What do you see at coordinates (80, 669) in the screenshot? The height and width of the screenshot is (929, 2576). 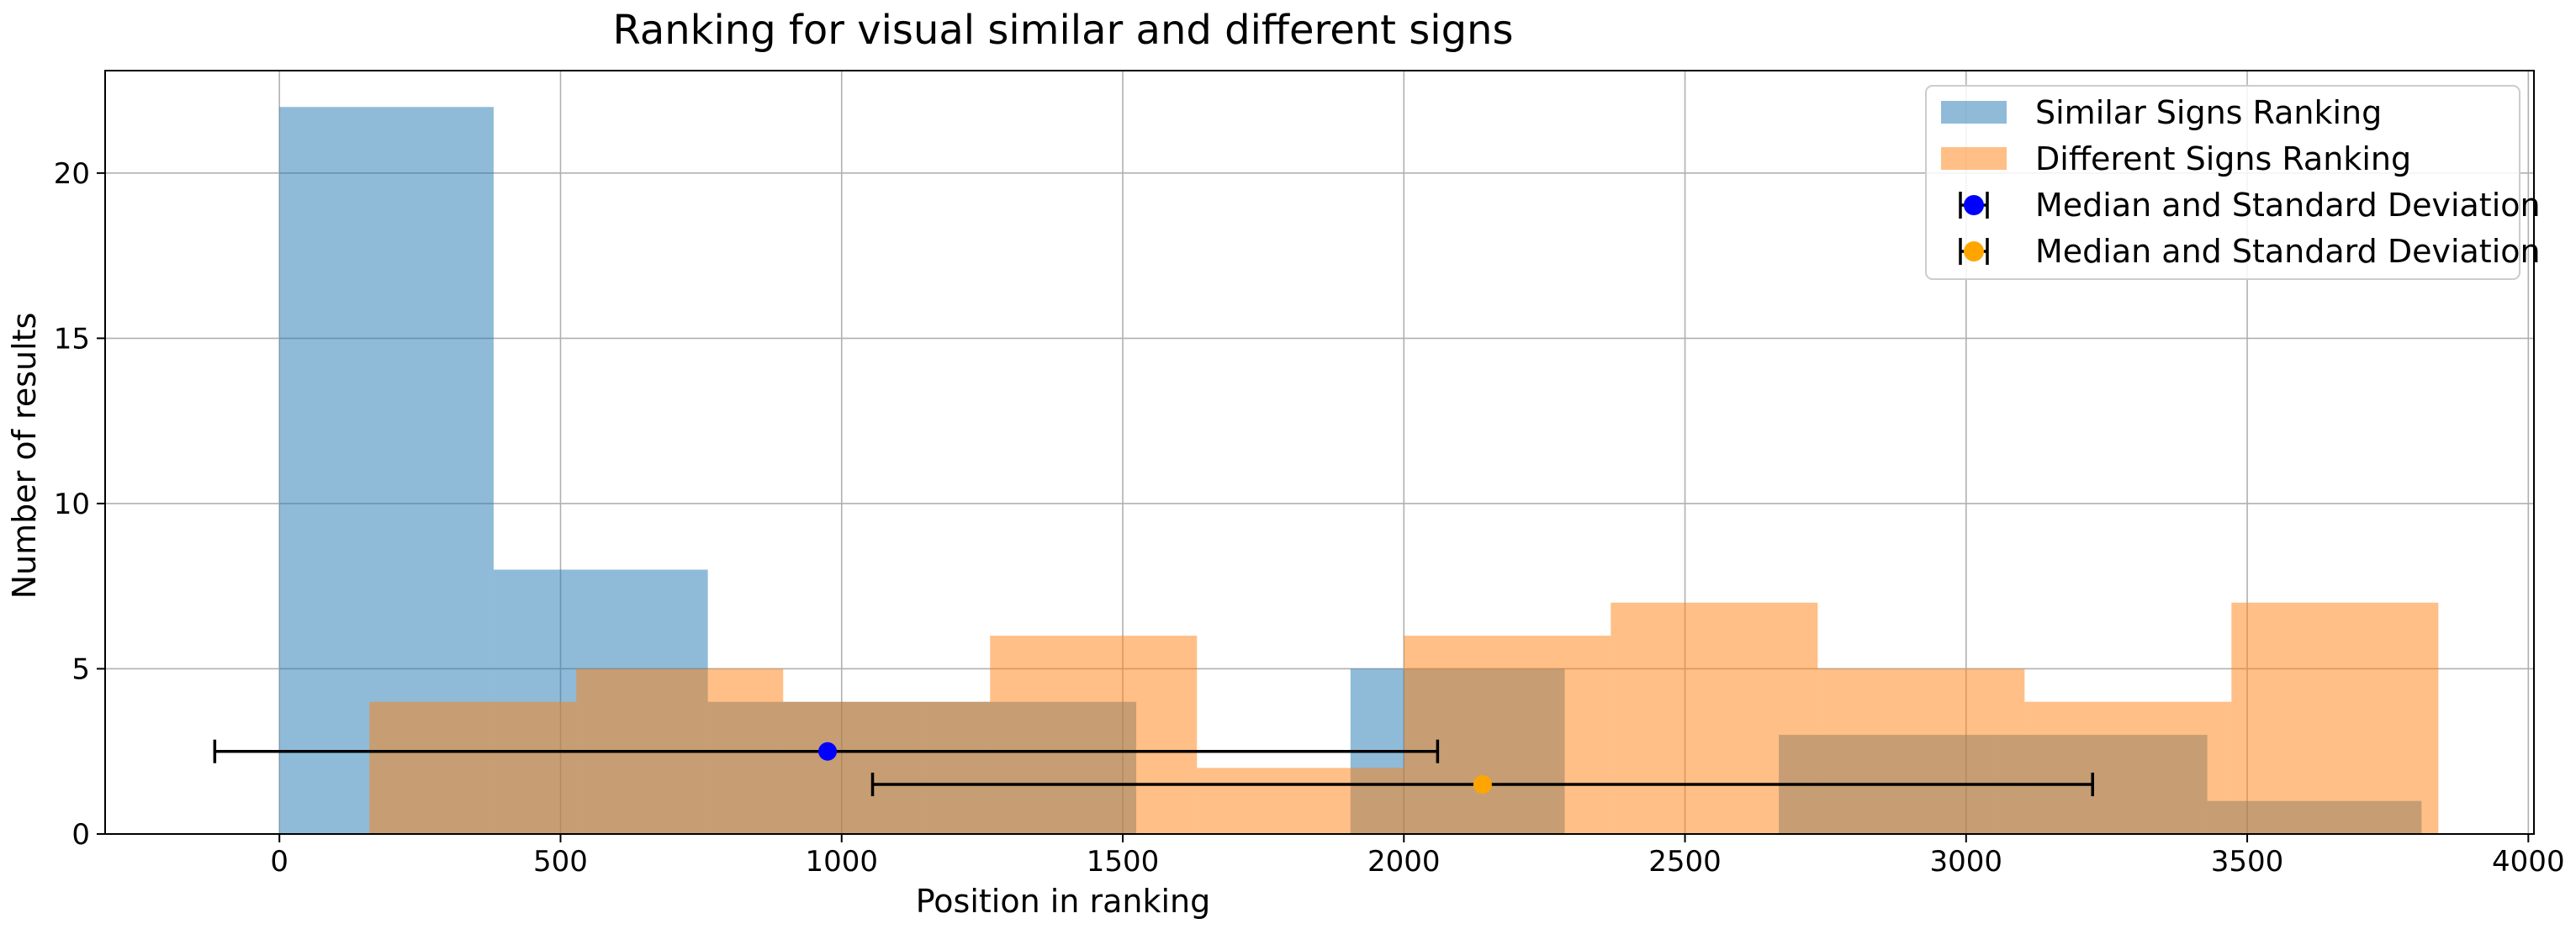 I see `y-tick-label: 5` at bounding box center [80, 669].